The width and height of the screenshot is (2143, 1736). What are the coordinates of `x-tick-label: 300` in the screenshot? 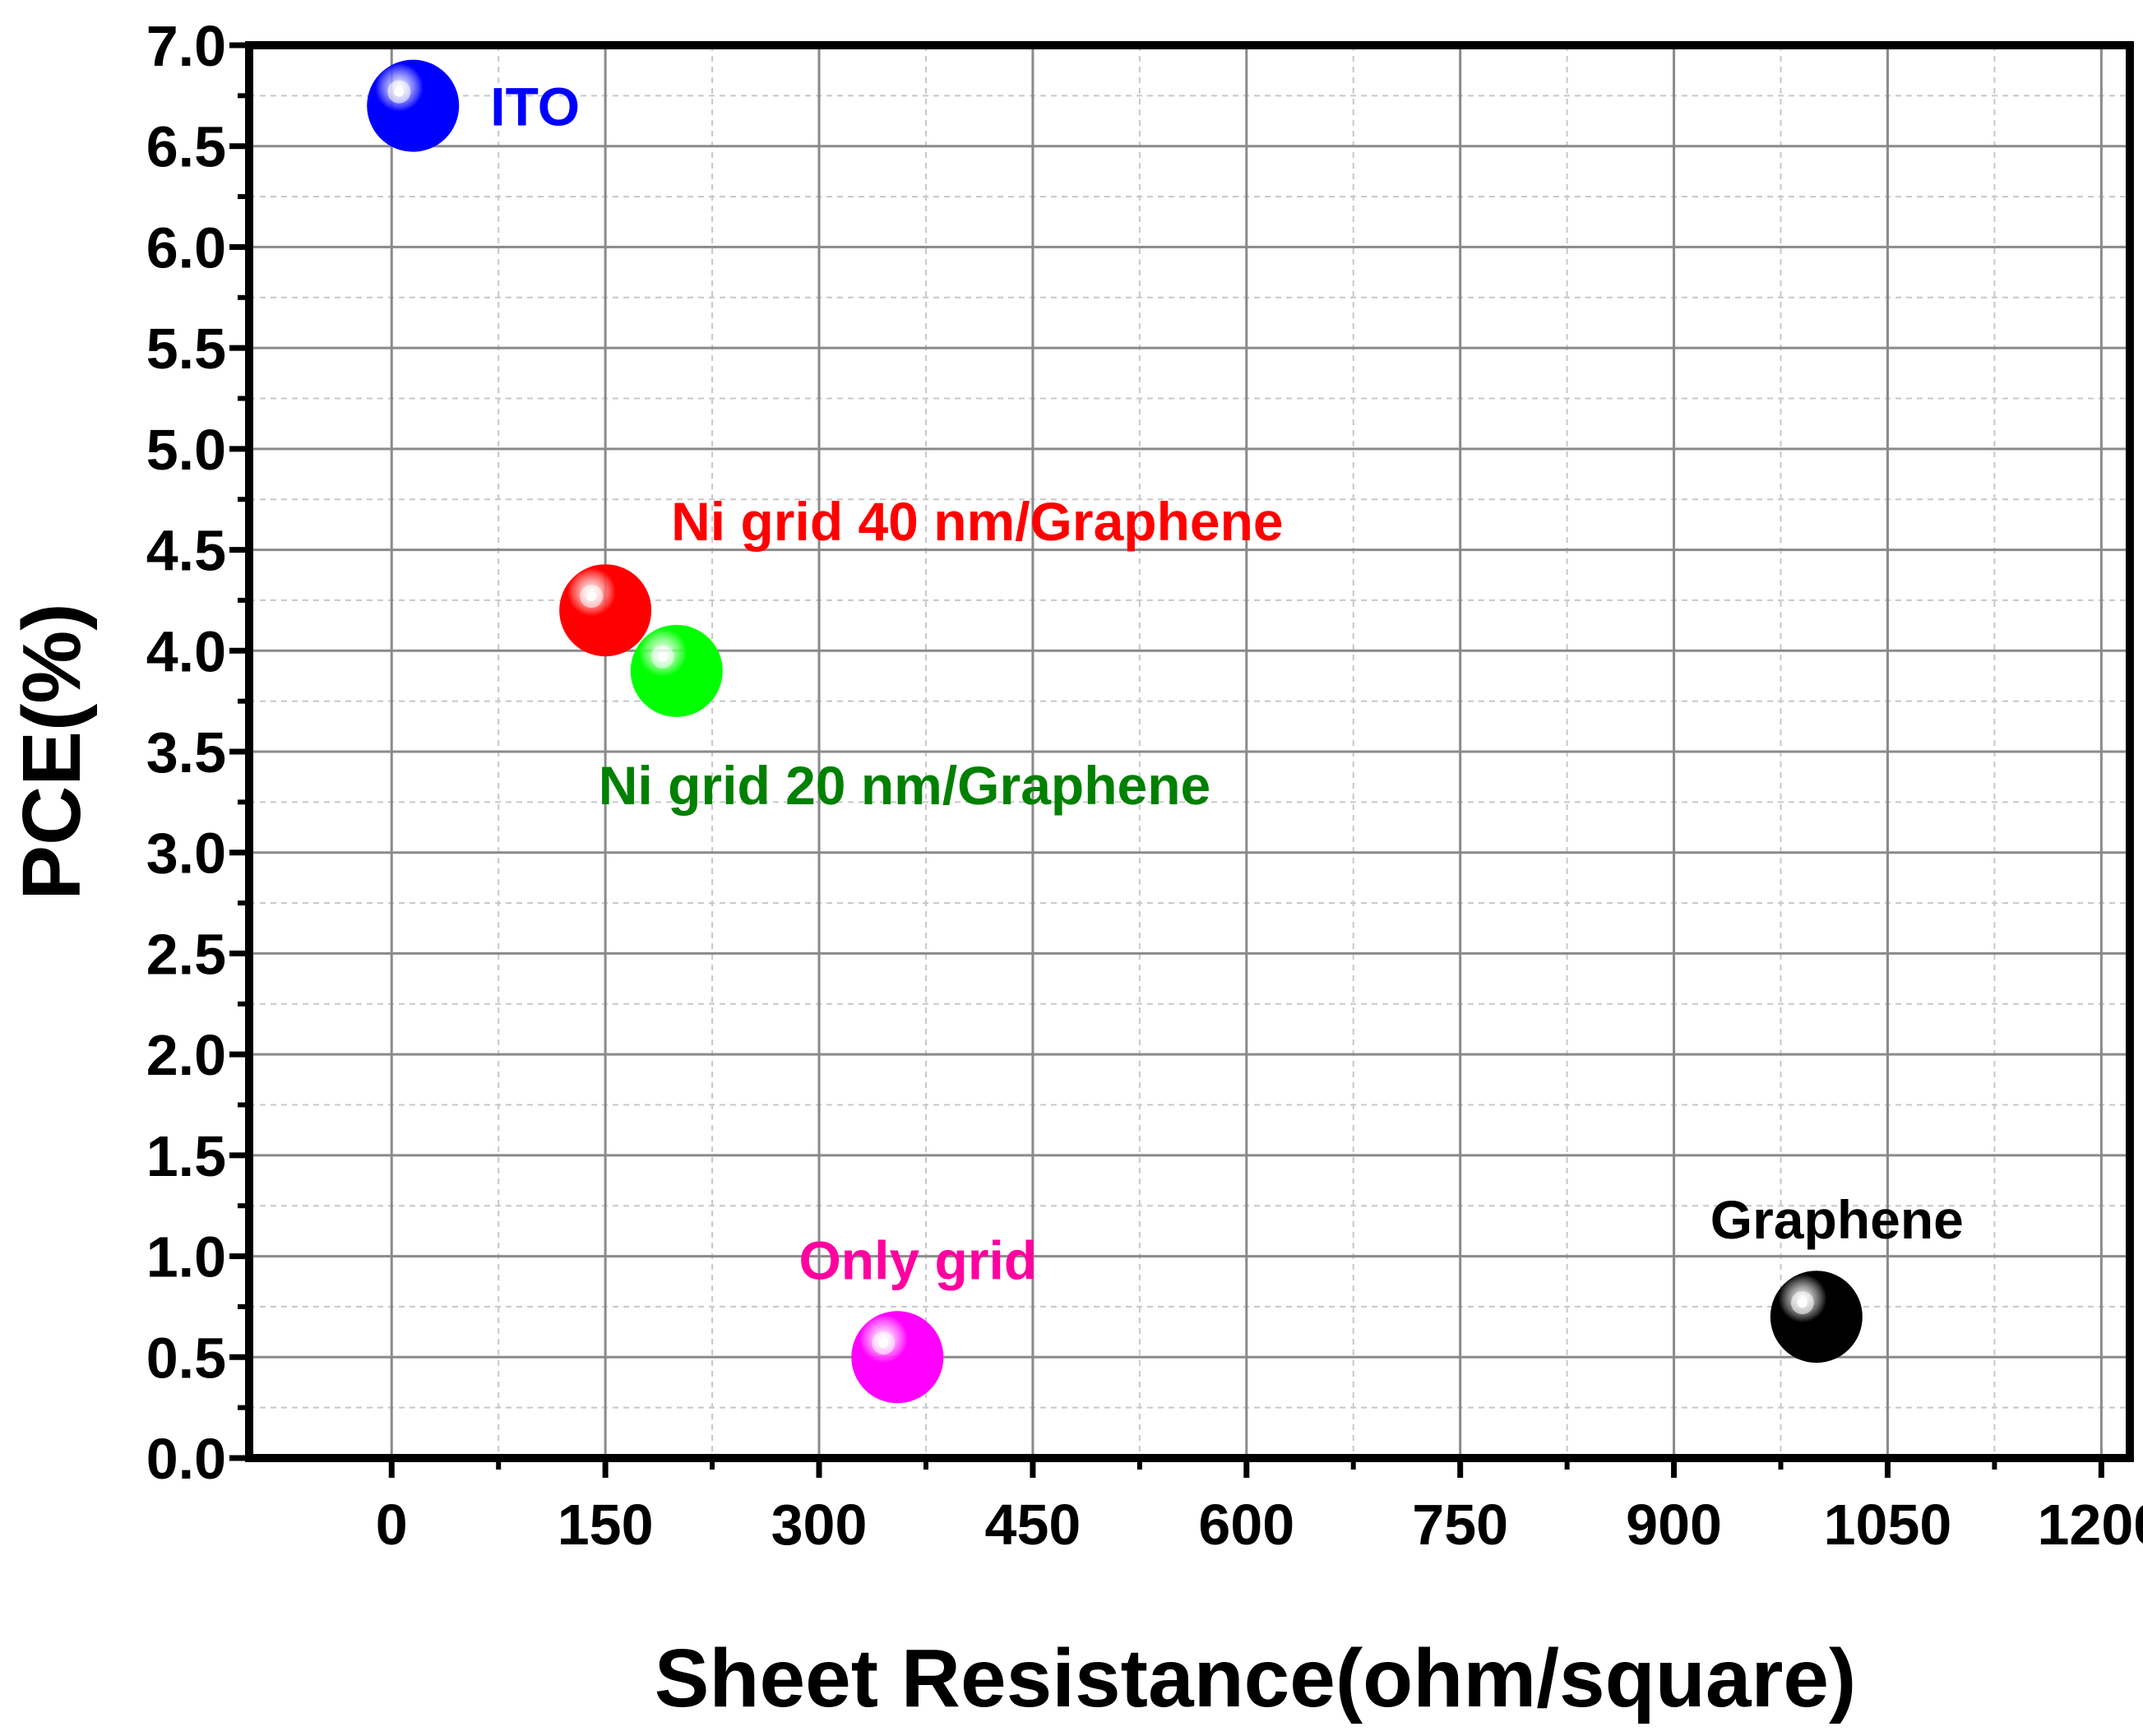 It's located at (819, 1525).